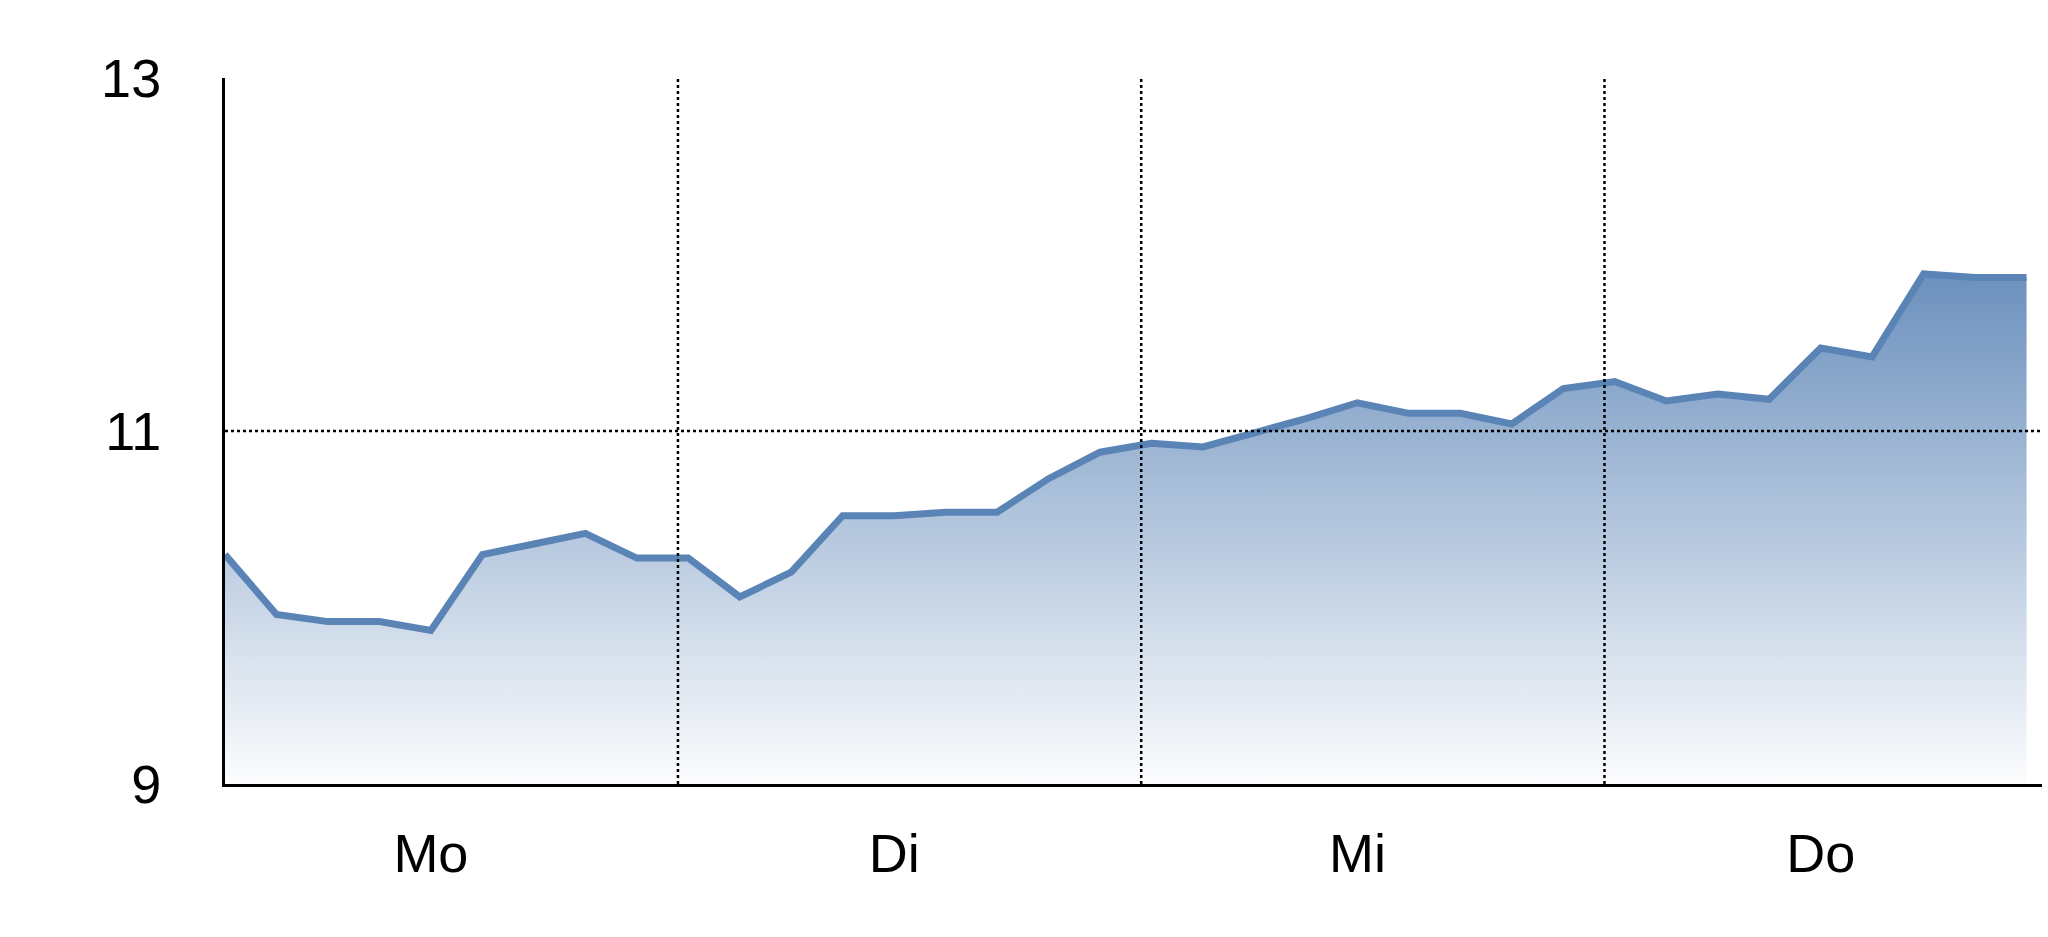  I want to click on y-tick-label: 13, so click(131, 77).